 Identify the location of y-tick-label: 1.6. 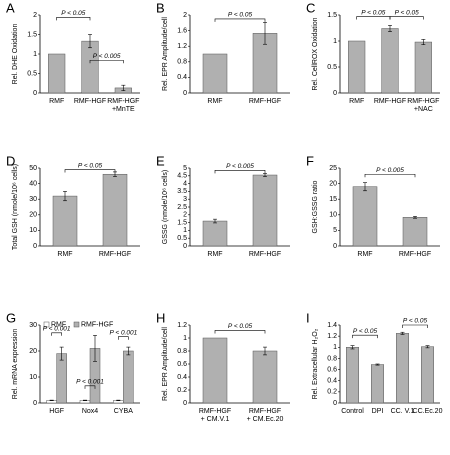
(182, 30).